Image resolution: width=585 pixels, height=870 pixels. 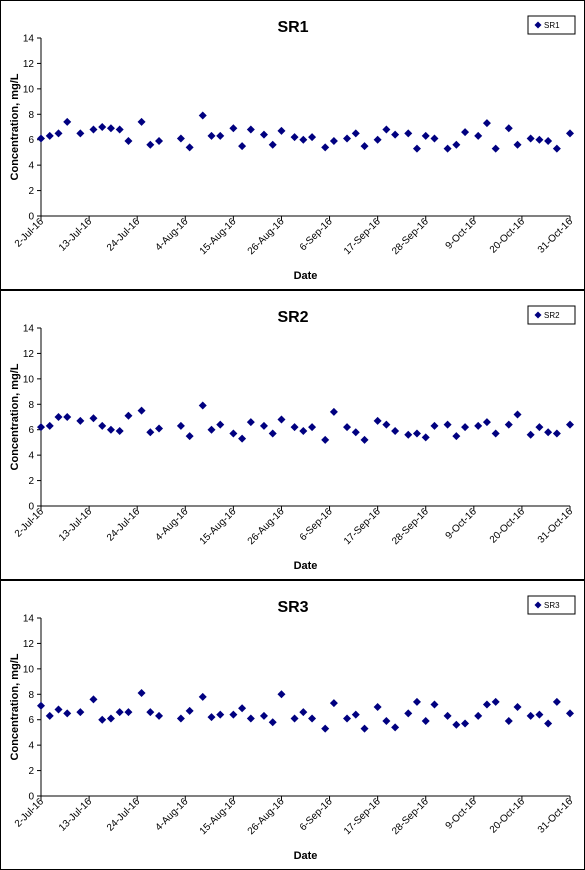 What do you see at coordinates (294, 137) in the screenshot?
I see `data-point: 29-Aug-16: 6.2` at bounding box center [294, 137].